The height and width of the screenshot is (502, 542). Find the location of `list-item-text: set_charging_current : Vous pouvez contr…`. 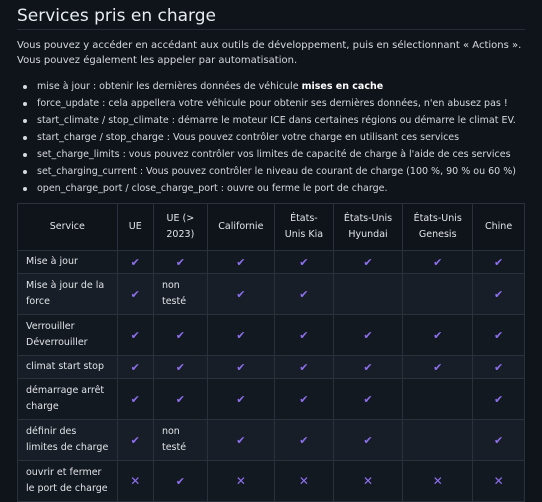

list-item-text: set_charging_current : Vous pouvez contr… is located at coordinates (276, 171).